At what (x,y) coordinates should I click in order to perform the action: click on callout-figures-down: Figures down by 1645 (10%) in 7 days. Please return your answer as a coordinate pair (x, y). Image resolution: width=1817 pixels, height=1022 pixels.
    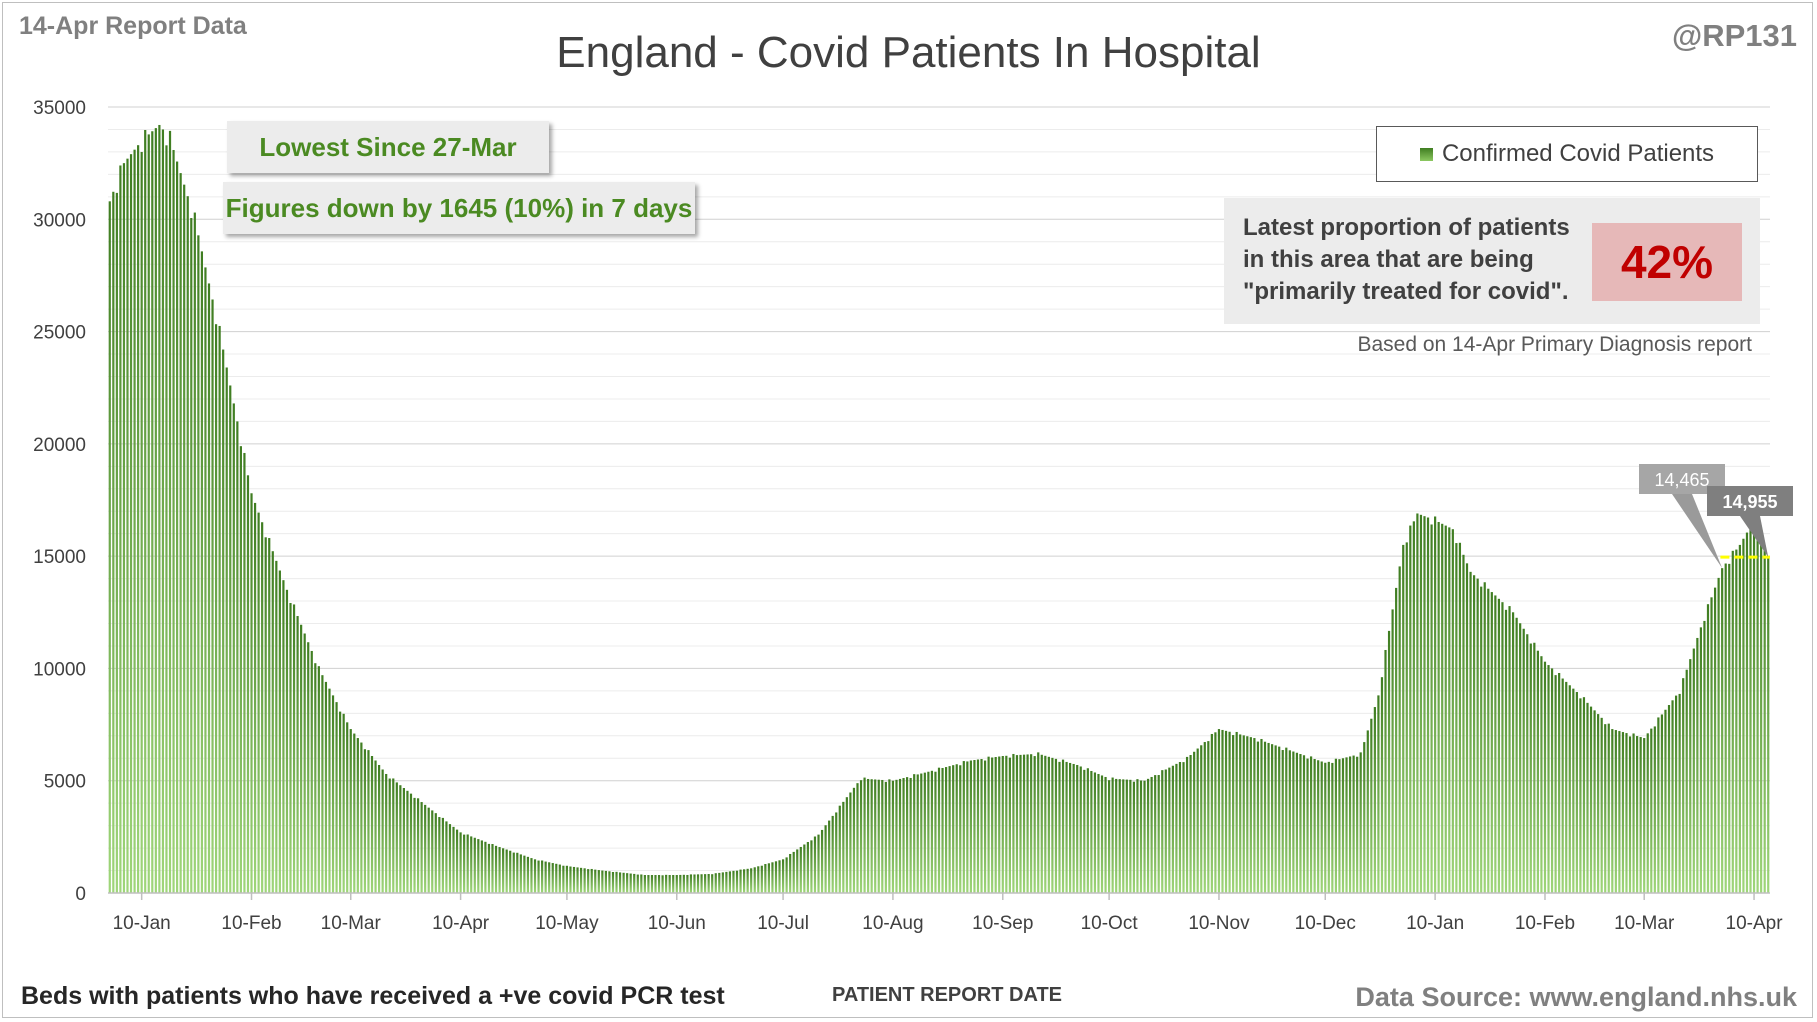
    Looking at the image, I should click on (459, 208).